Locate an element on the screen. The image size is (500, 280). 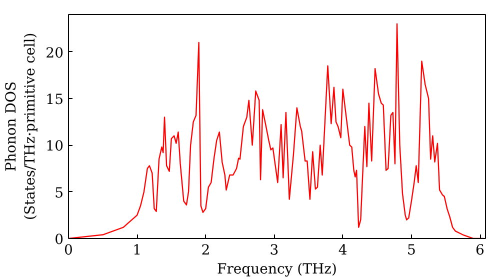
y-tick-label: 0 is located at coordinates (59, 240).